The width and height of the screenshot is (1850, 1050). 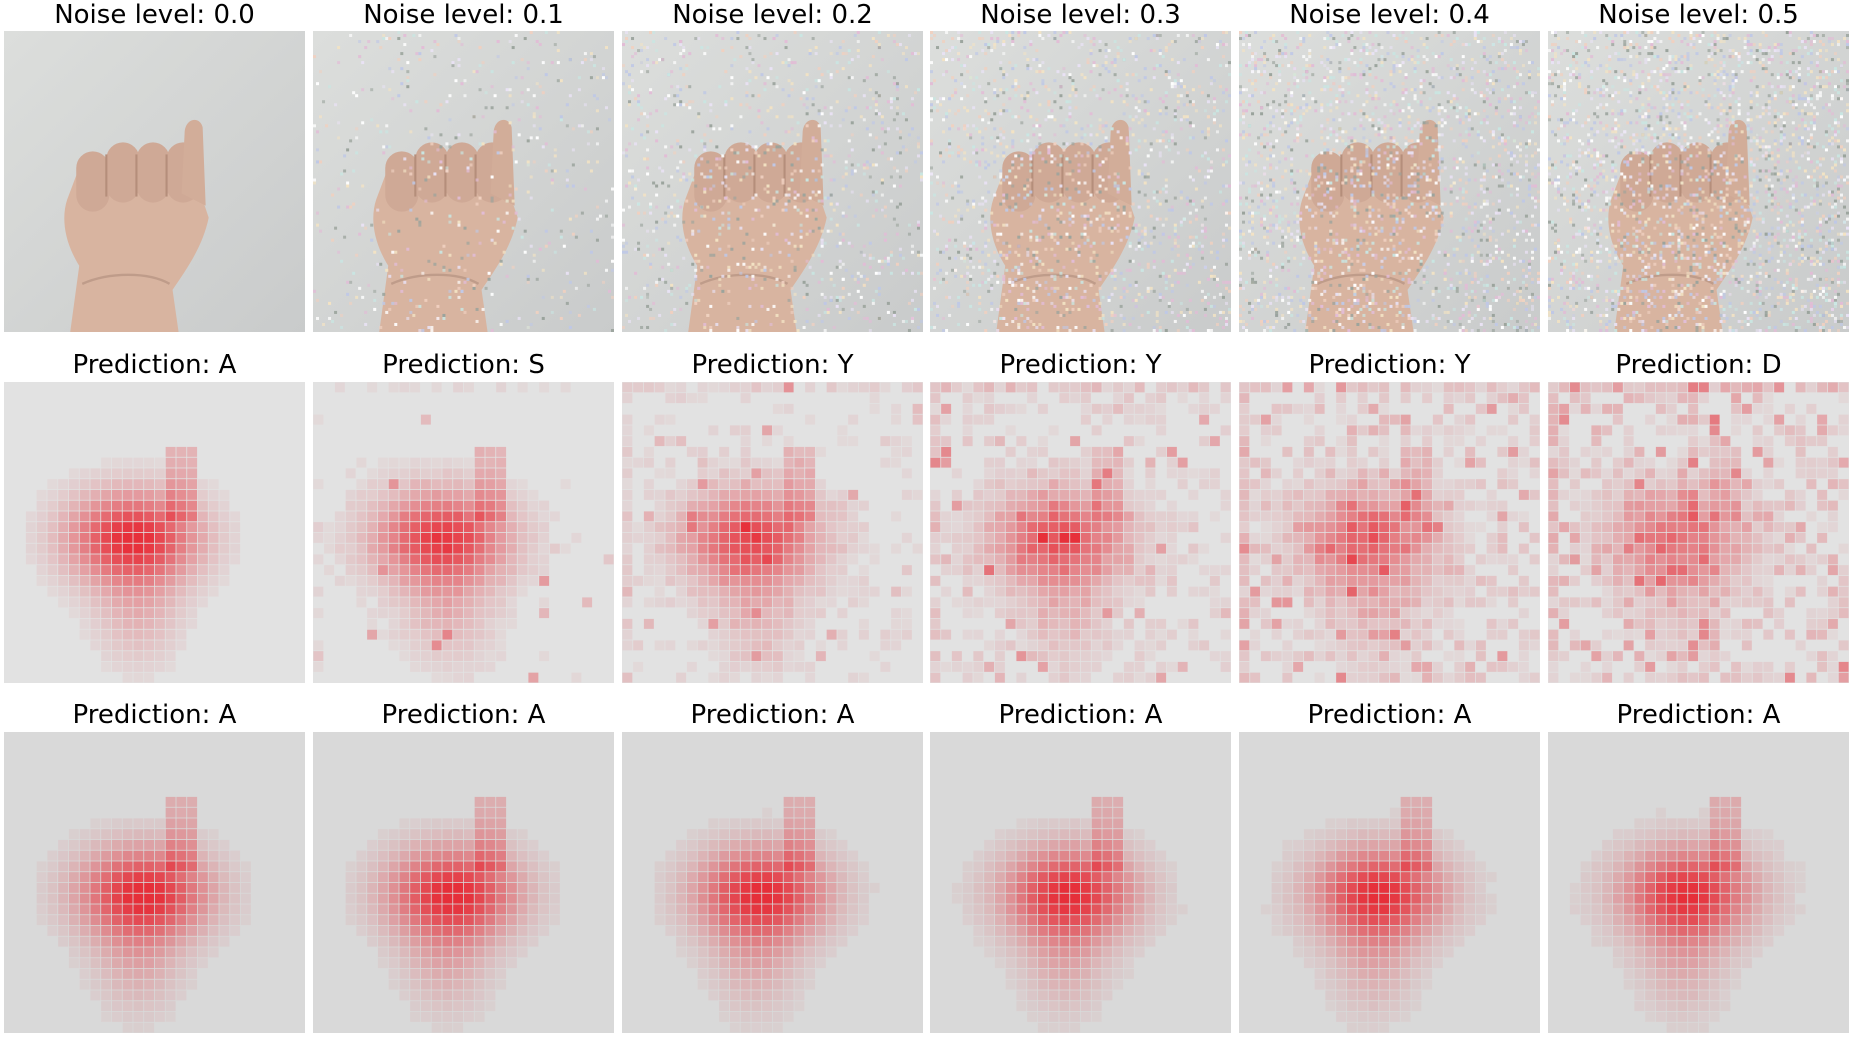 What do you see at coordinates (1698, 365) in the screenshot?
I see `panel-title: Prediction: D` at bounding box center [1698, 365].